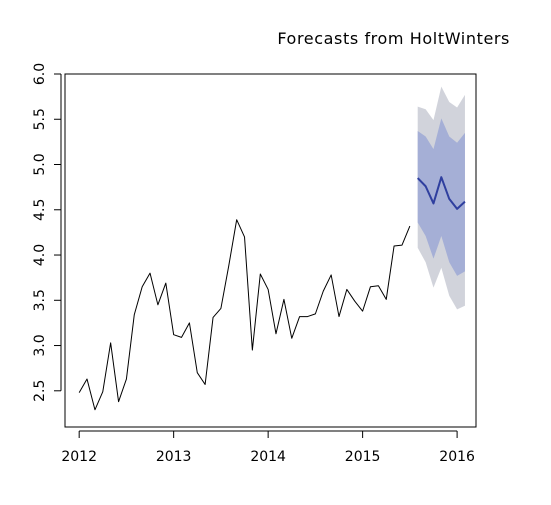  Describe the element at coordinates (174, 457) in the screenshot. I see `x-tick-label: 2013` at that location.